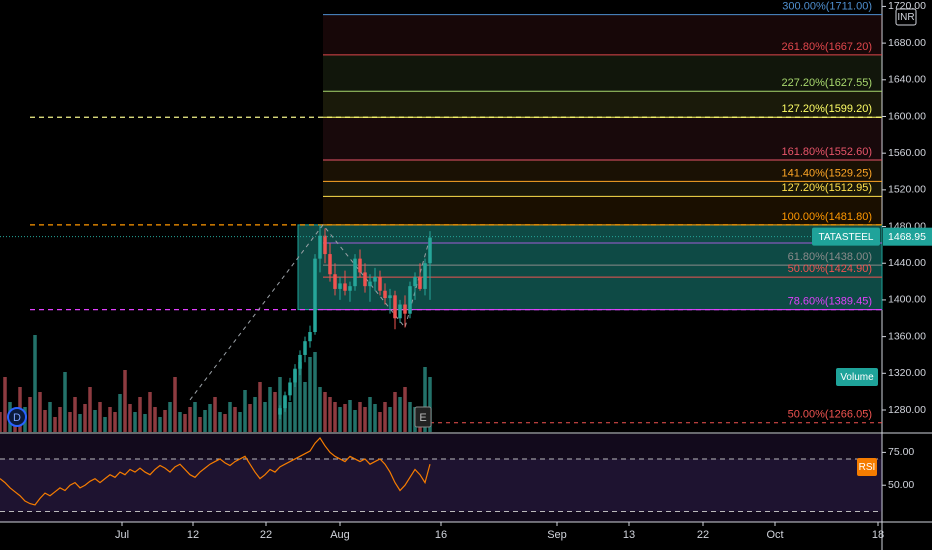  Describe the element at coordinates (867, 467) in the screenshot. I see `rsi-badge` at that location.